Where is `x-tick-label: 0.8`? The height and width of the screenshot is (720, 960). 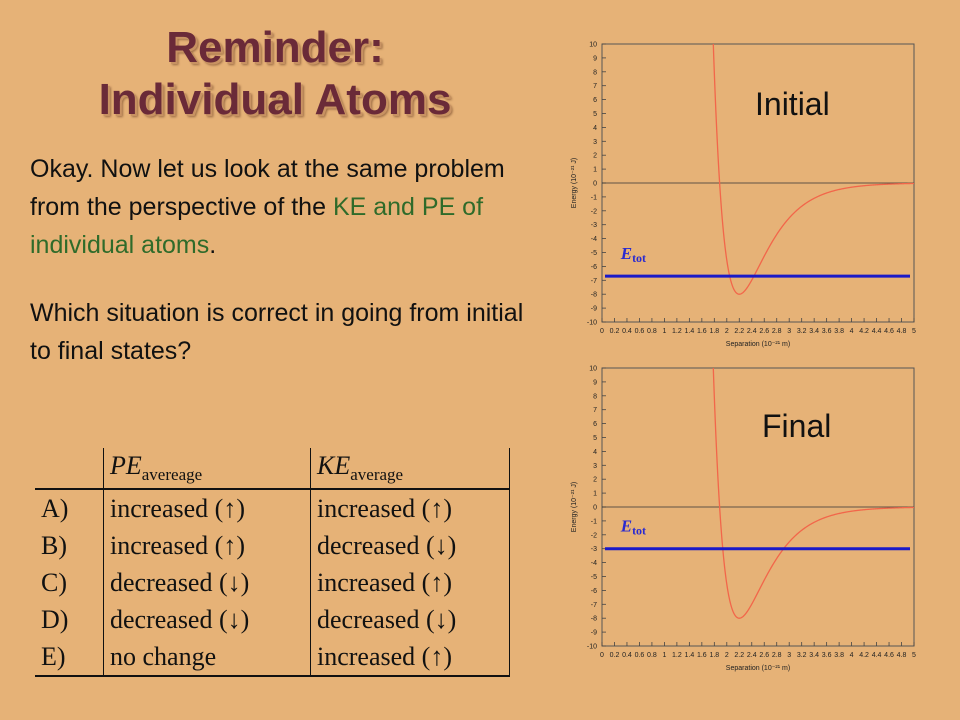 x-tick-label: 0.8 is located at coordinates (652, 331).